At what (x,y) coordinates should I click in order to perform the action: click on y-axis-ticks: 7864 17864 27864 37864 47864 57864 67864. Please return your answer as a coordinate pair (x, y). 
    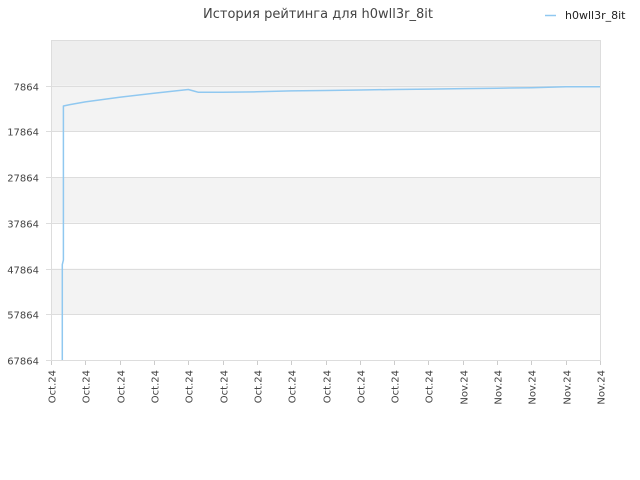
    Looking at the image, I should click on (23, 225).